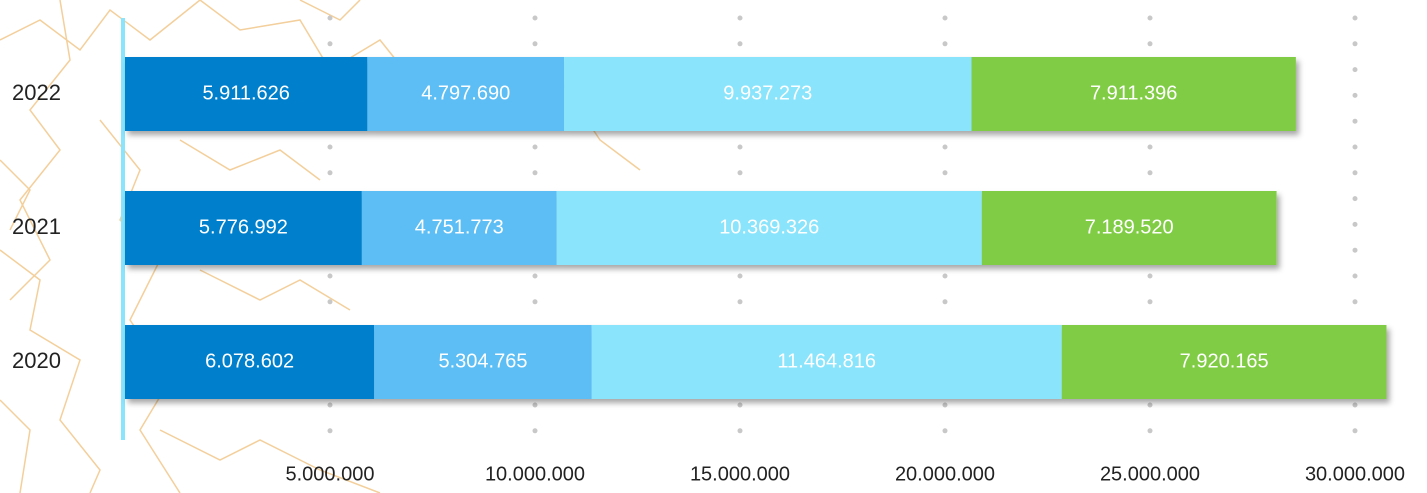 The height and width of the screenshot is (493, 1427). Describe the element at coordinates (740, 474) in the screenshot. I see `x-tick-label: 15.000.000` at that location.